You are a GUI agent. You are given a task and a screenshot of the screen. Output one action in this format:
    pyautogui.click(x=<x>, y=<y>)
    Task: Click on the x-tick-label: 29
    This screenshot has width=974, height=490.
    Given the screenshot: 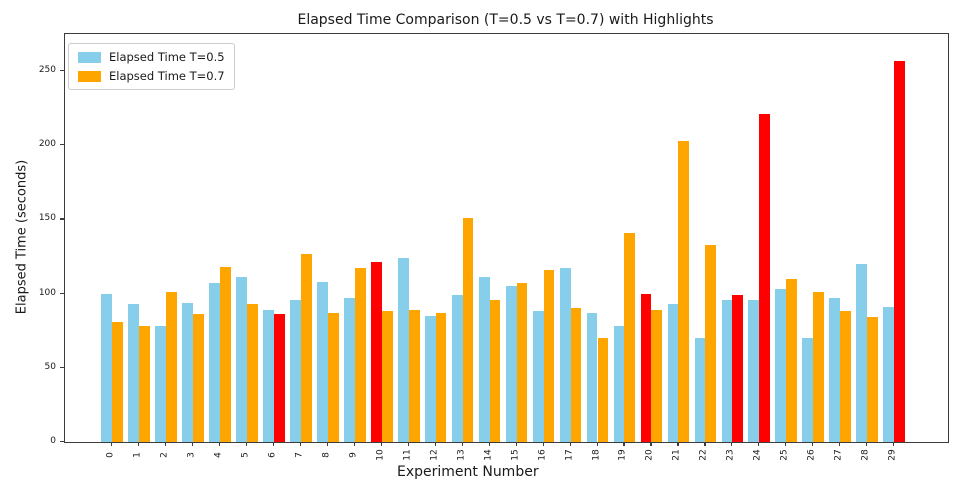 What is the action you would take?
    pyautogui.click(x=892, y=455)
    